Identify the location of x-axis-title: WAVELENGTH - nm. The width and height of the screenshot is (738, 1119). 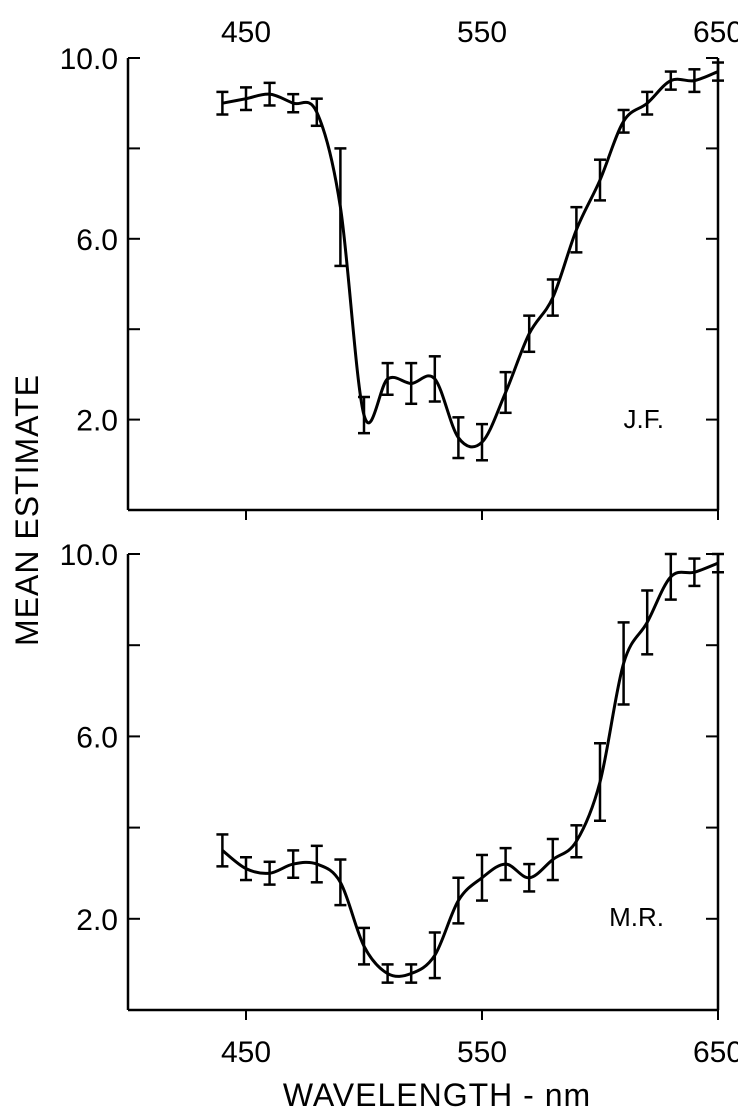
(437, 1095).